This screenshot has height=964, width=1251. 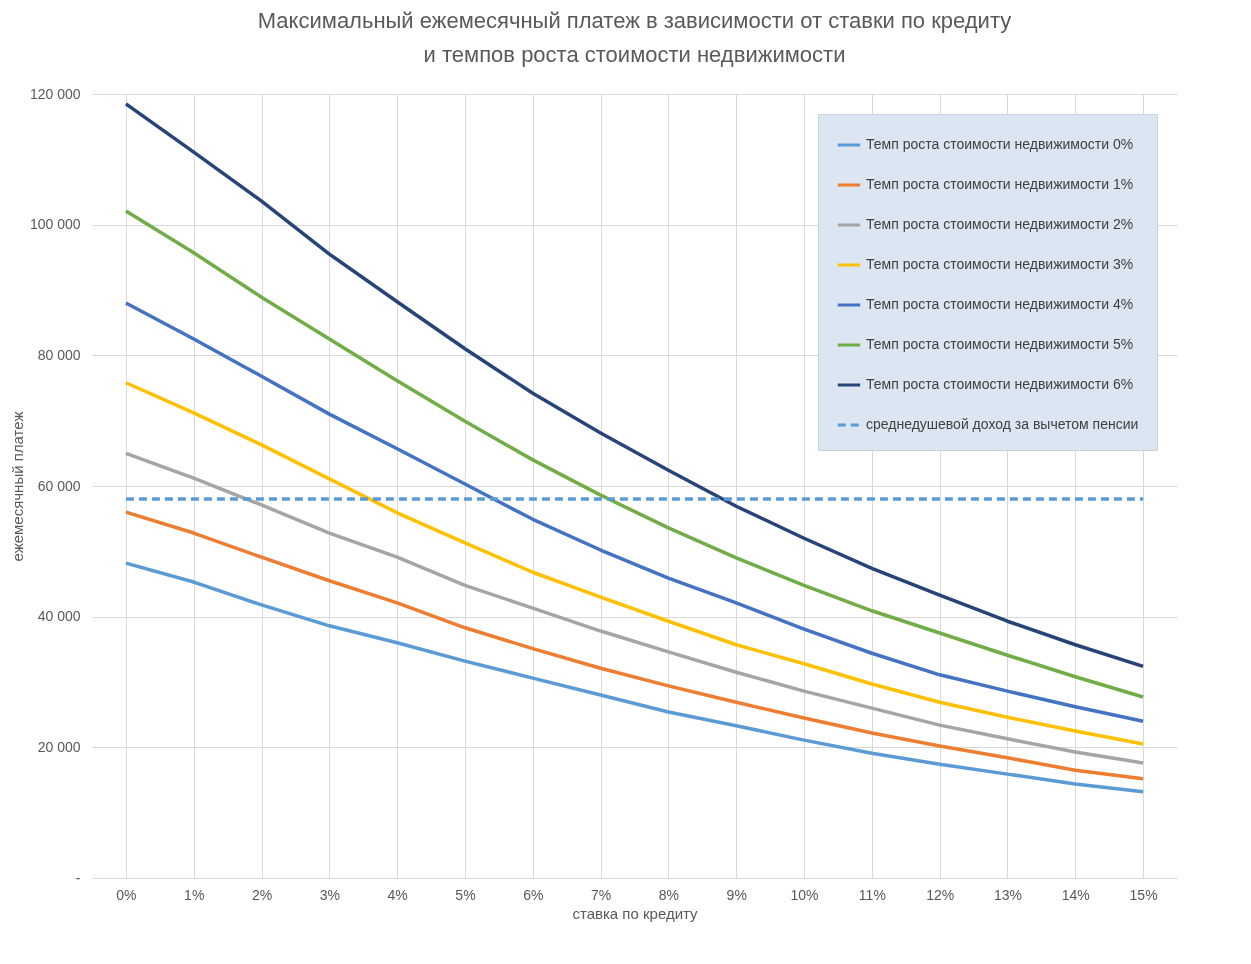 What do you see at coordinates (1000, 304) in the screenshot?
I see `legend-label: Темп роста стоимости недвижимости 4%` at bounding box center [1000, 304].